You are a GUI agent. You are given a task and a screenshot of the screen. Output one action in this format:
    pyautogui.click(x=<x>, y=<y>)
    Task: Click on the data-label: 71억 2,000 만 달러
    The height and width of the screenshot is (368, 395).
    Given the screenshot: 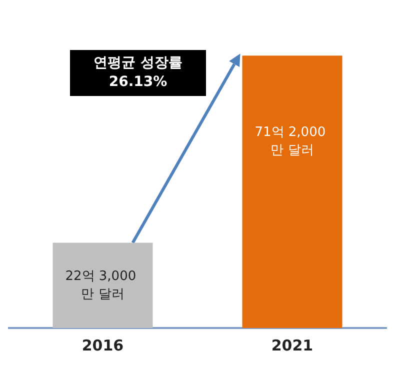 What is the action you would take?
    pyautogui.click(x=292, y=141)
    